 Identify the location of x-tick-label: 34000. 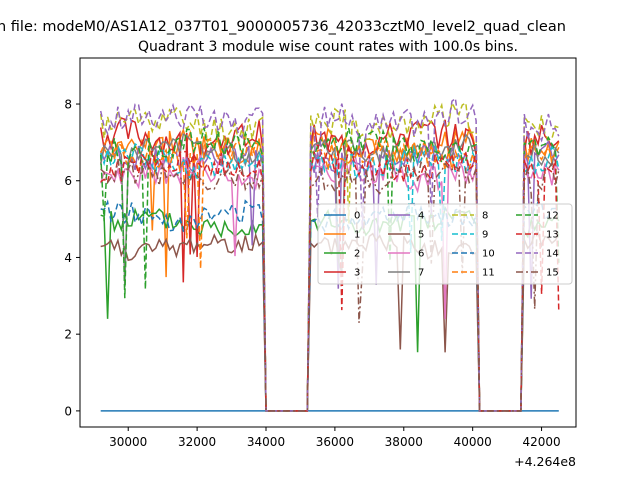
(266, 442).